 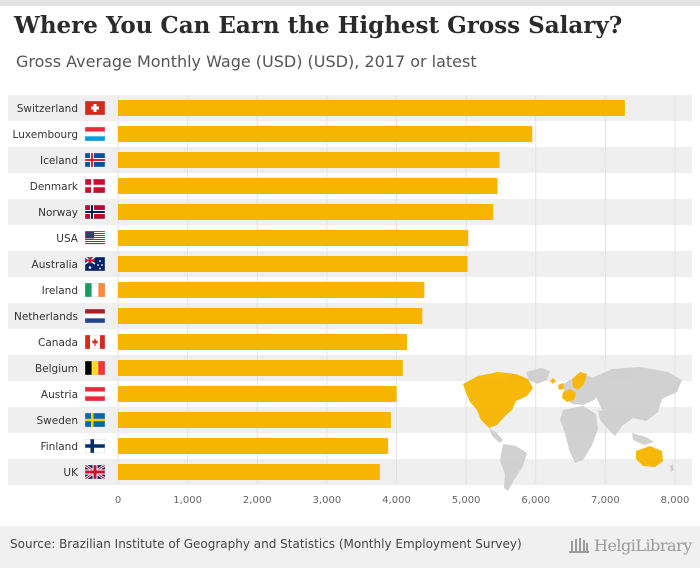 What do you see at coordinates (350, 3) in the screenshot?
I see `top-bar` at bounding box center [350, 3].